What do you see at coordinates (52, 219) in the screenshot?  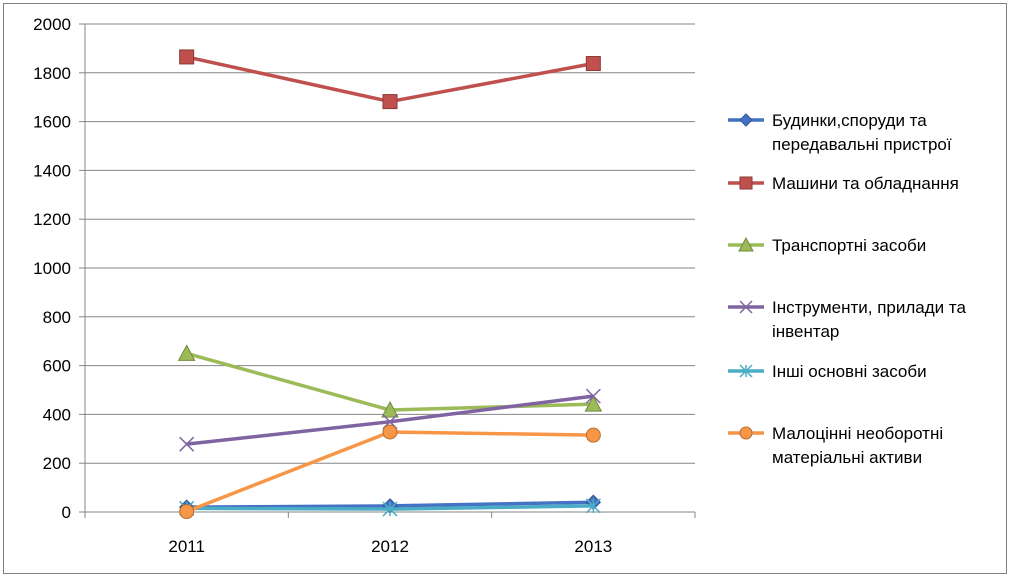 I see `y-tick-label: 1200` at bounding box center [52, 219].